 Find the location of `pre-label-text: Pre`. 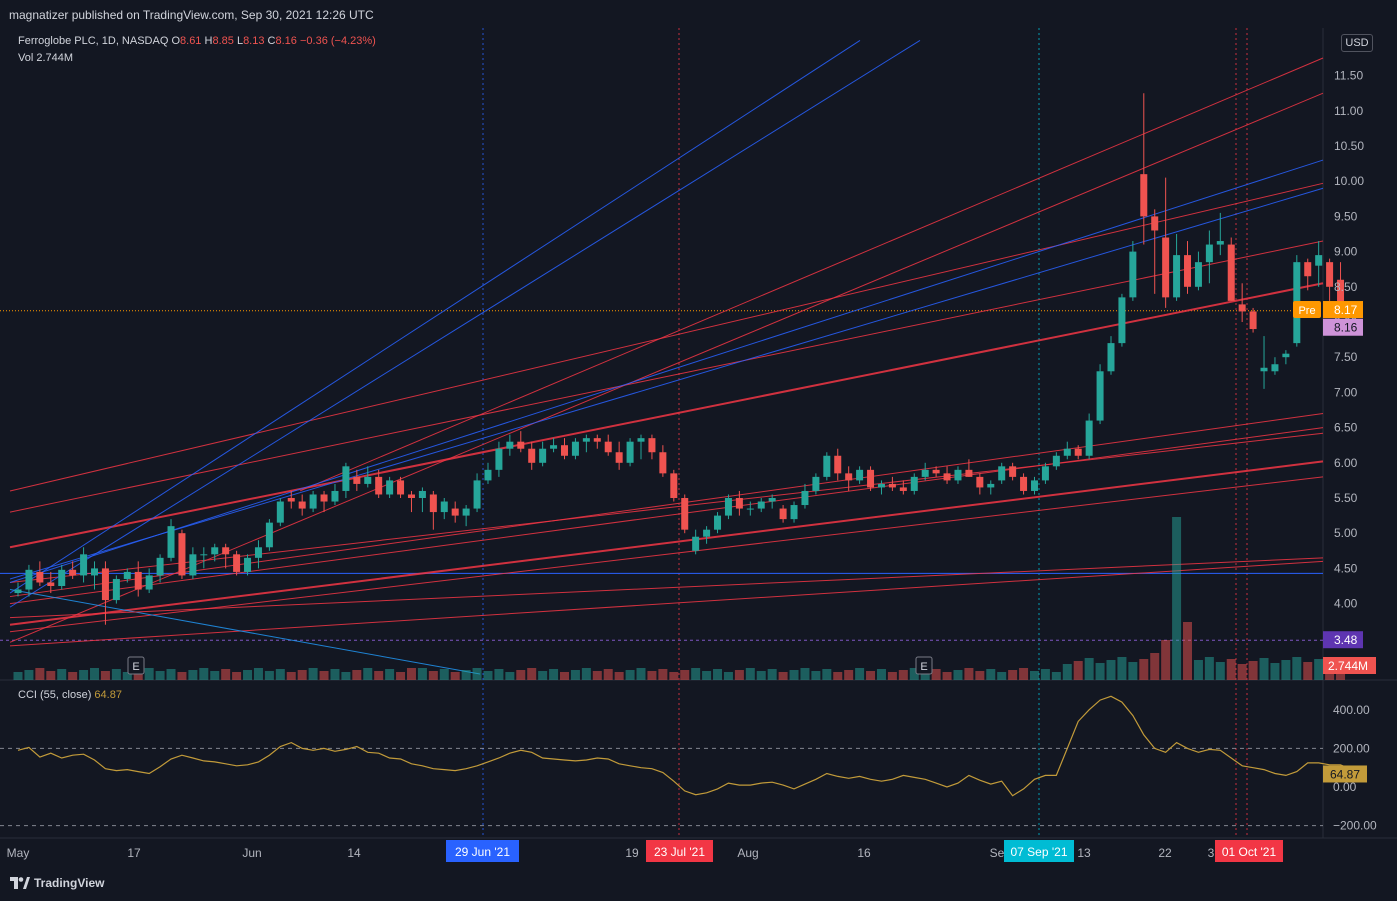

pre-label-text: Pre is located at coordinates (1306, 311).